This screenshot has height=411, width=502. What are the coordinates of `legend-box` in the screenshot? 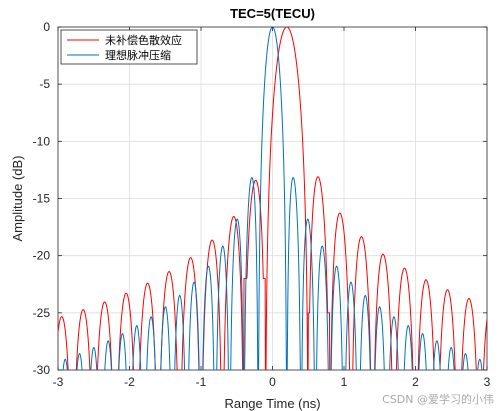 It's located at (129, 47).